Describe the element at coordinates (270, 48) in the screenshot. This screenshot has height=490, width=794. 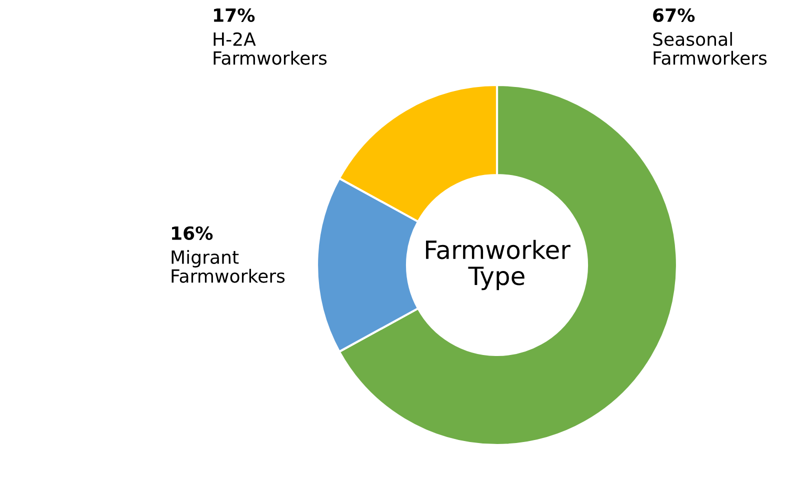
I see `slice-label: H-2A Farmworkers` at that location.